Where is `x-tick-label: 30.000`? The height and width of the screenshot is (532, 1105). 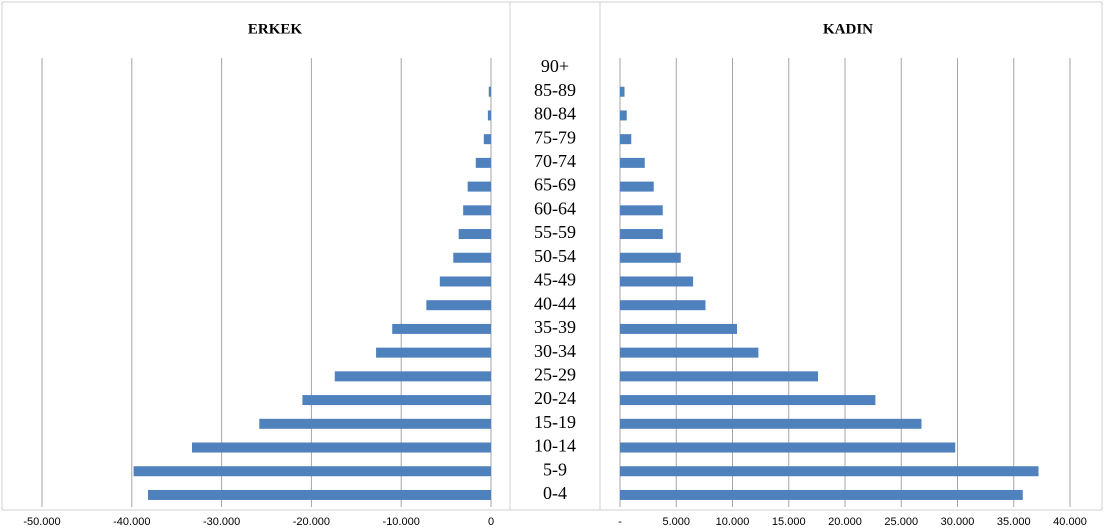
x-tick-label: 30.000 is located at coordinates (958, 522).